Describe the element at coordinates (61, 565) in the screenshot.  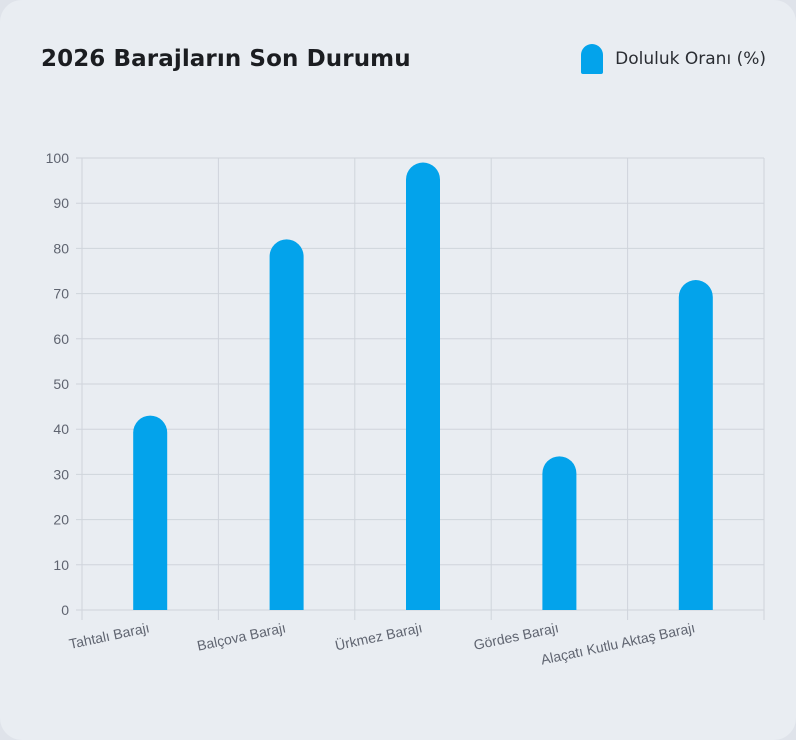
I see `y-tick-label: 10` at that location.